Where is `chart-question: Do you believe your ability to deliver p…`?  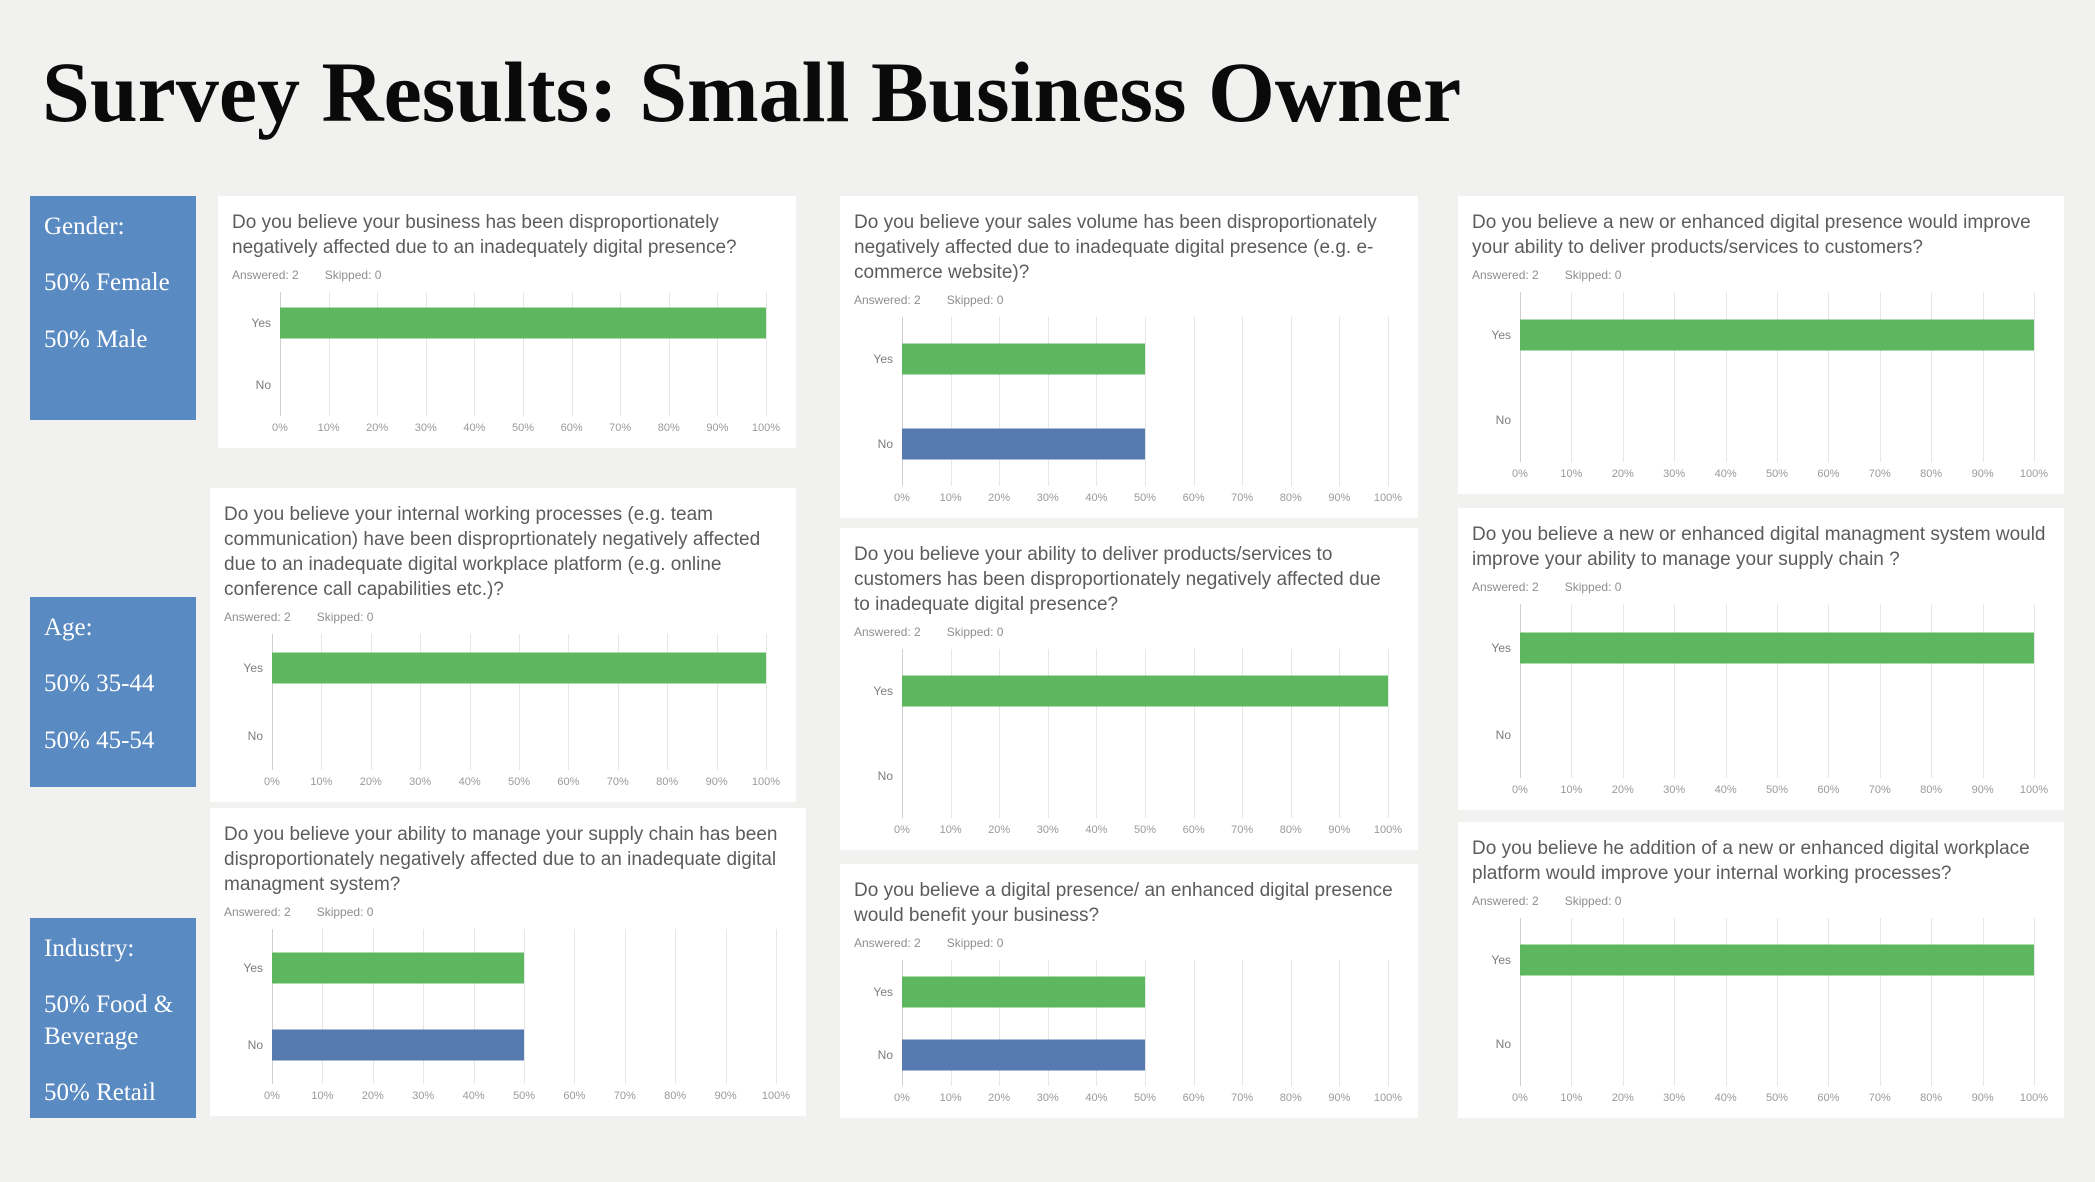 chart-question: Do you believe your ability to deliver p… is located at coordinates (1117, 580).